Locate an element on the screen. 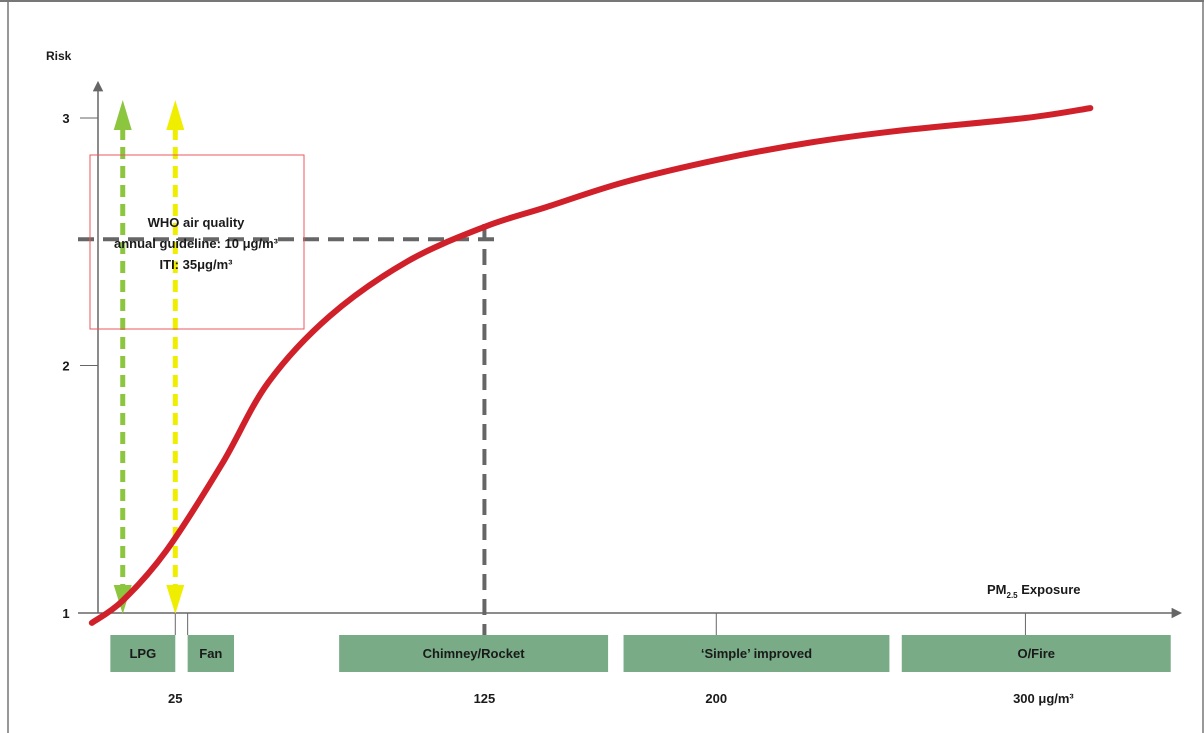 The height and width of the screenshot is (733, 1204). category-label-4: O/Fire is located at coordinates (1036, 653).